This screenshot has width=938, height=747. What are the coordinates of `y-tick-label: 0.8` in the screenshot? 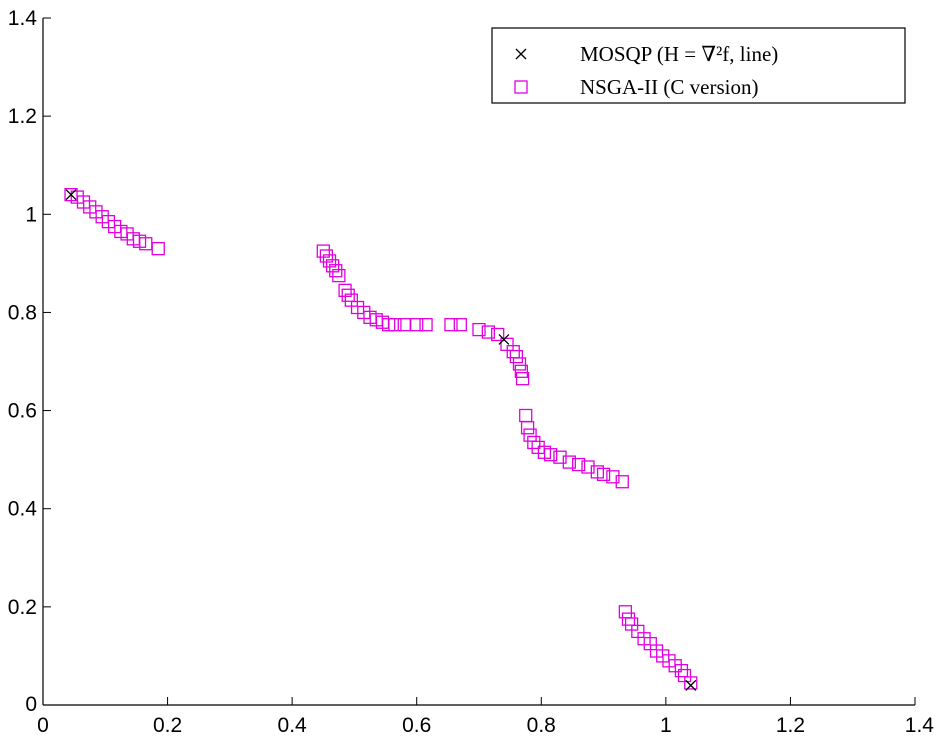 It's located at (22, 312).